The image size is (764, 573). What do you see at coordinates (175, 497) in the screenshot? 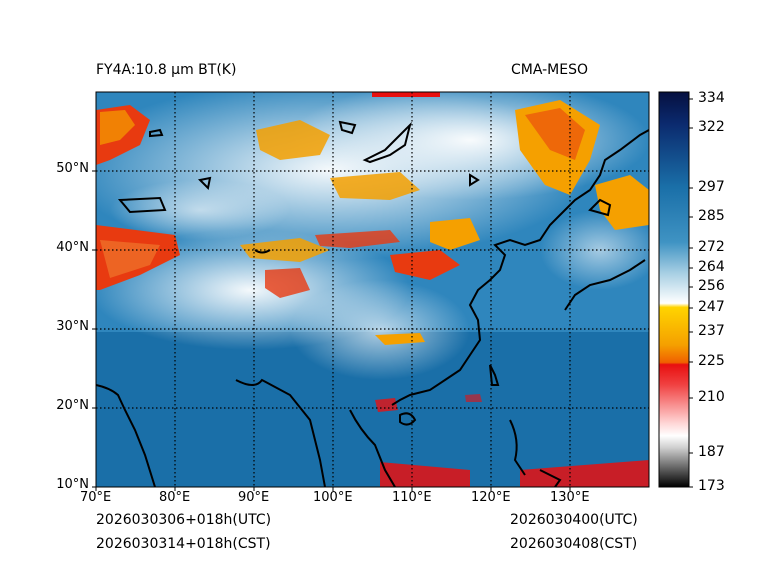
I see `lon-label: 80°E` at bounding box center [175, 497].